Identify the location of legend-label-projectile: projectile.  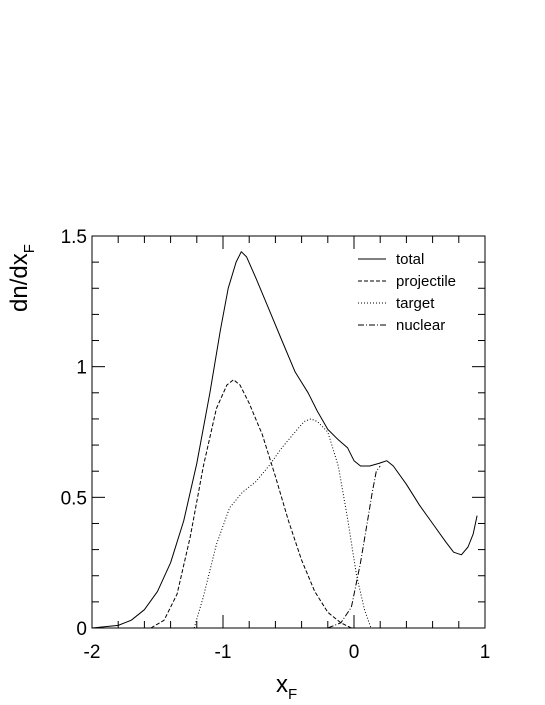
(426, 281).